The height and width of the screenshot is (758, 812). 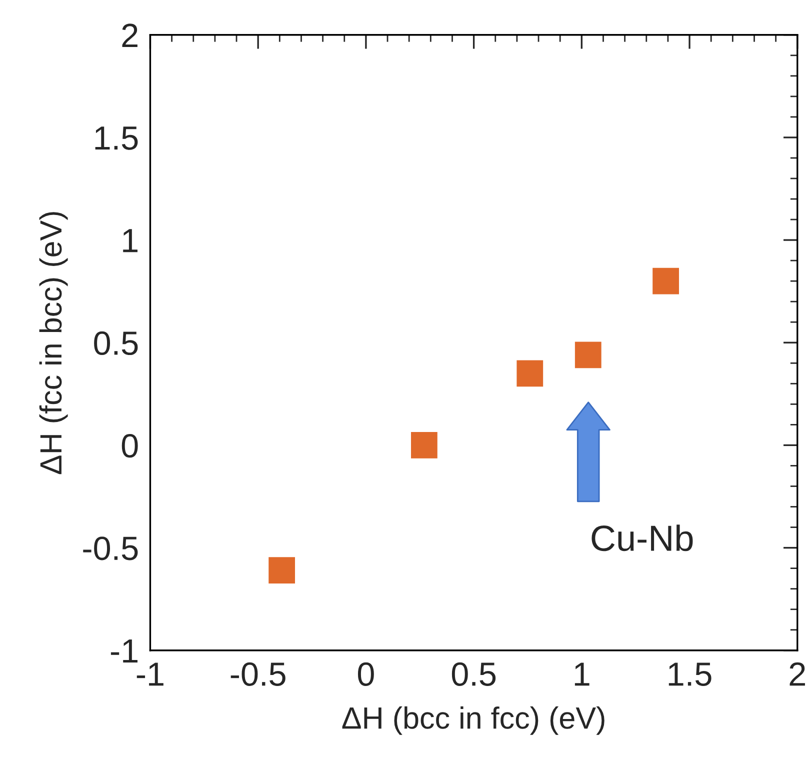 What do you see at coordinates (366, 674) in the screenshot?
I see `x-tick-label: 0` at bounding box center [366, 674].